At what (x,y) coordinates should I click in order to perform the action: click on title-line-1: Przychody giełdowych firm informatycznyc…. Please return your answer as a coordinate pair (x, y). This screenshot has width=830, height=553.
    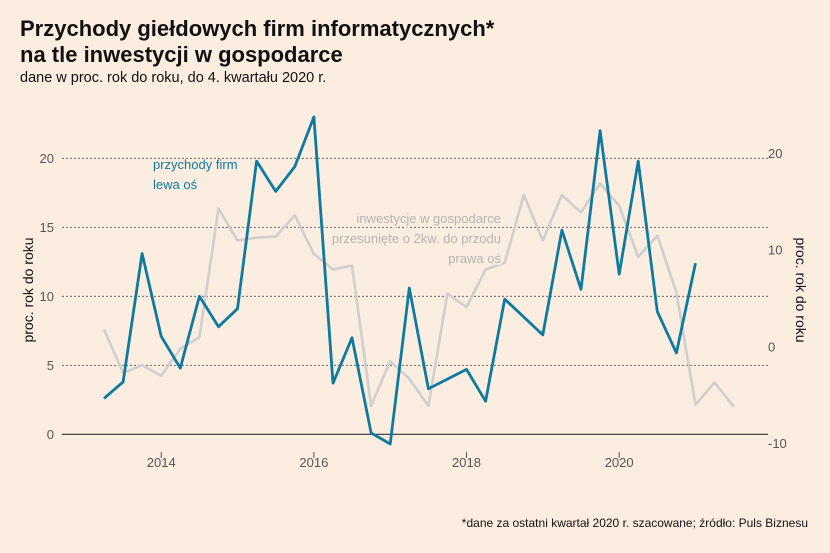
    Looking at the image, I should click on (257, 28).